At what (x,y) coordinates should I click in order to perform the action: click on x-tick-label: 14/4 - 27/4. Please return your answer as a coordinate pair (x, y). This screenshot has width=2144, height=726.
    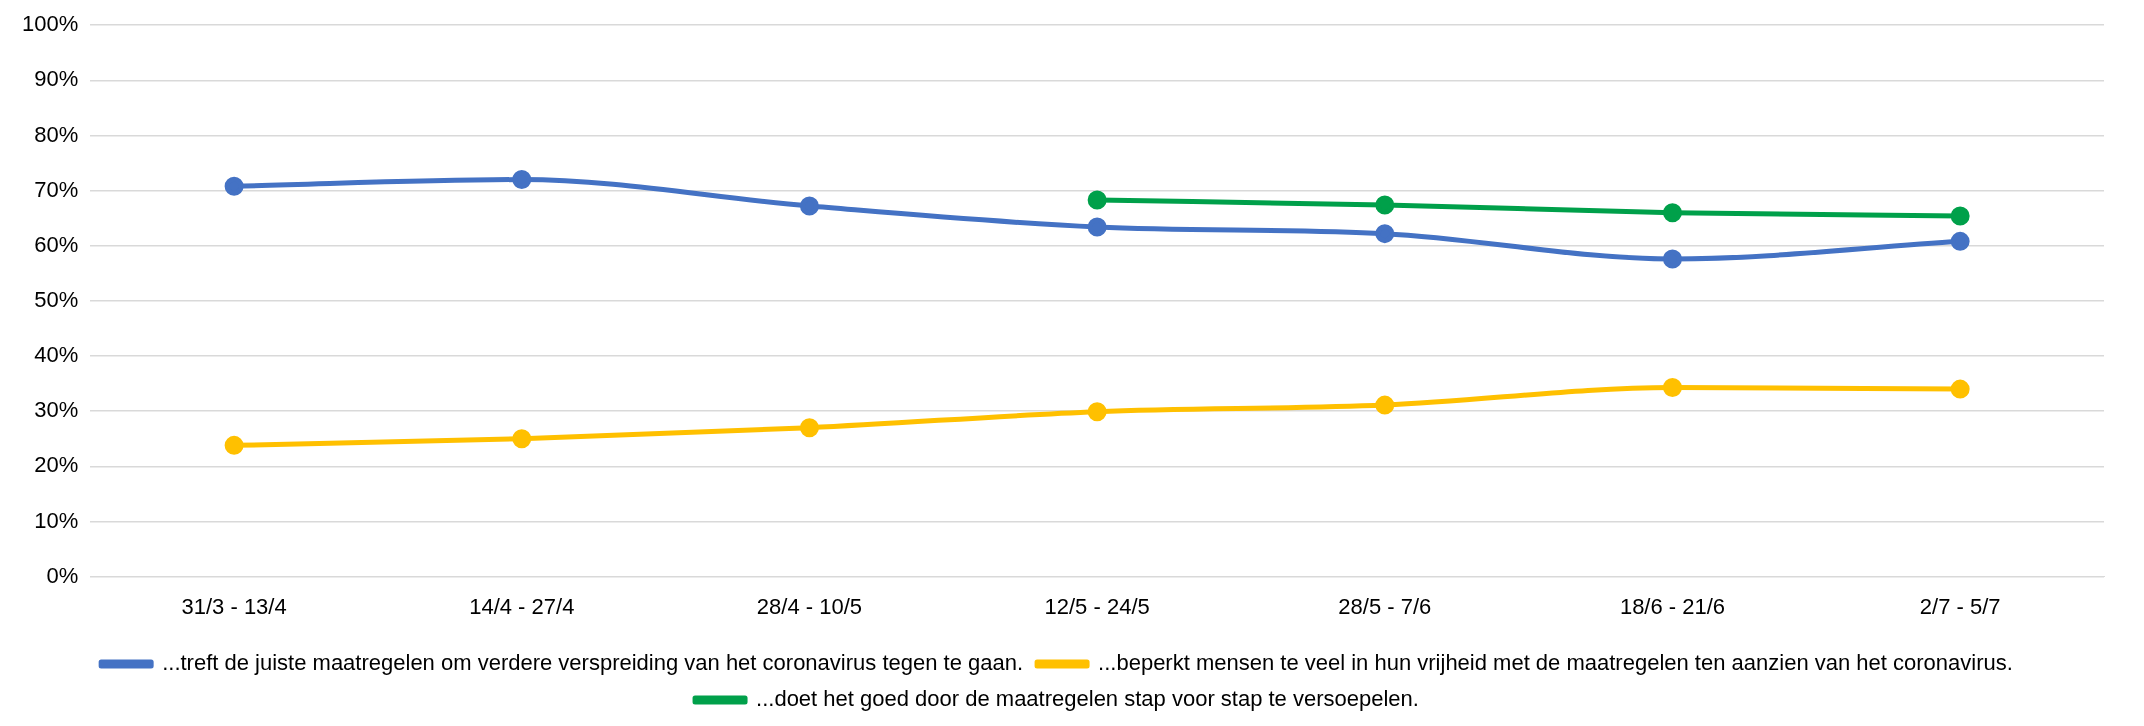
    Looking at the image, I should click on (522, 606).